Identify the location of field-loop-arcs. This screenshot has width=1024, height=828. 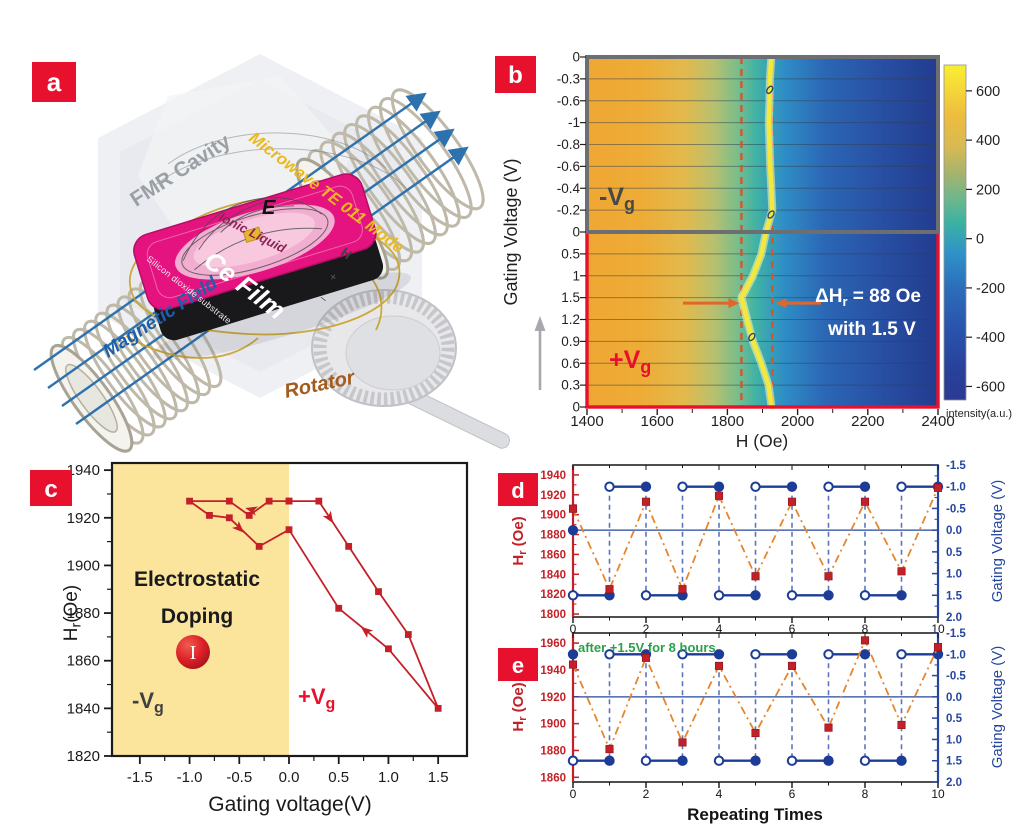
(280, 160).